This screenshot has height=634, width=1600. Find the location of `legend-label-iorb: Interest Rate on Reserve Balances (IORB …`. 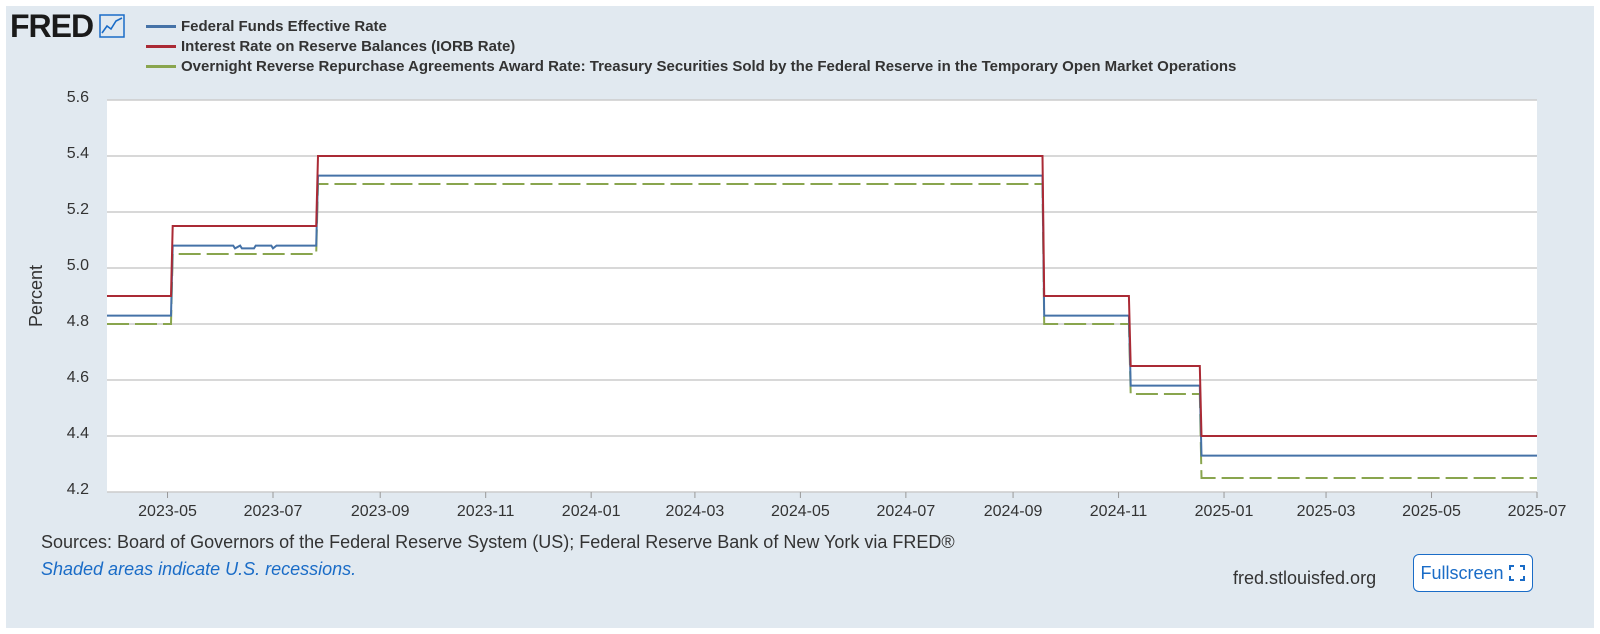

legend-label-iorb: Interest Rate on Reserve Balances (IORB … is located at coordinates (348, 46).